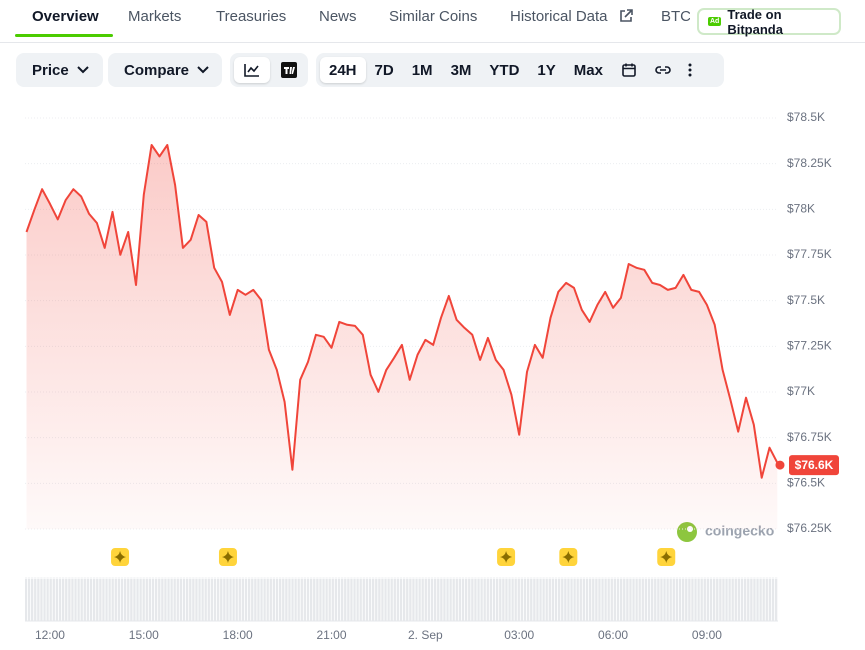 The height and width of the screenshot is (650, 865). I want to click on line-chart-toggle, so click(252, 70).